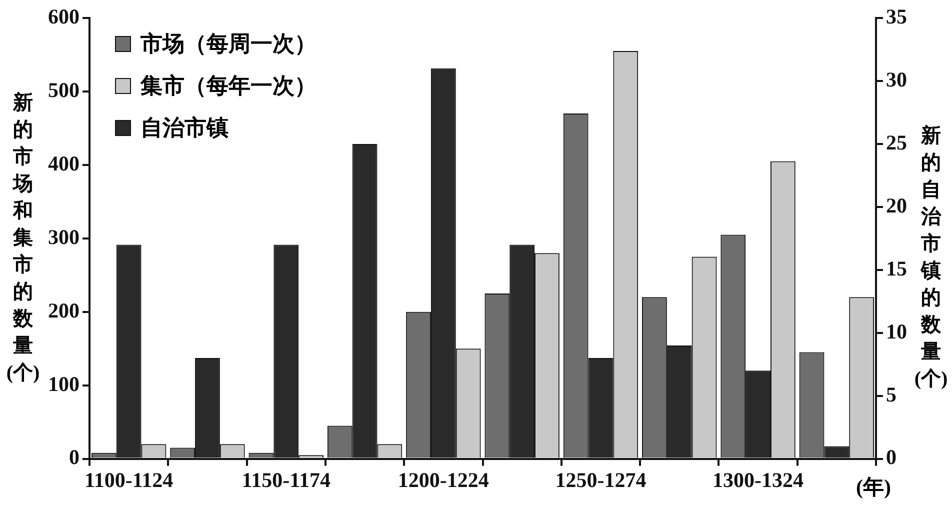 The height and width of the screenshot is (507, 952). What do you see at coordinates (891, 394) in the screenshot?
I see `y2-tick-label: 5` at bounding box center [891, 394].